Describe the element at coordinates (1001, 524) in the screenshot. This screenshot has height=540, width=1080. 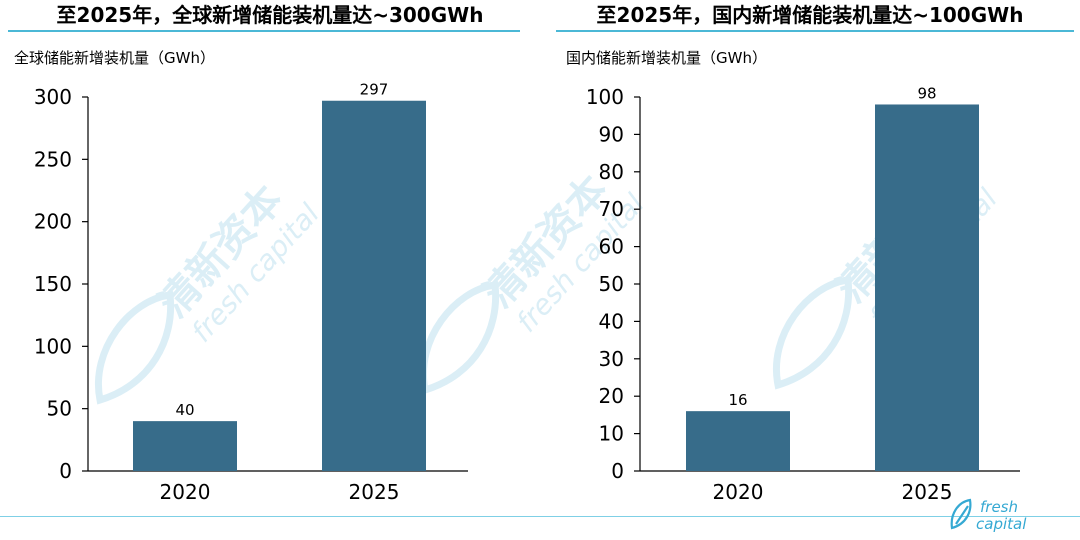
I see `logo-word-capital: capital` at that location.